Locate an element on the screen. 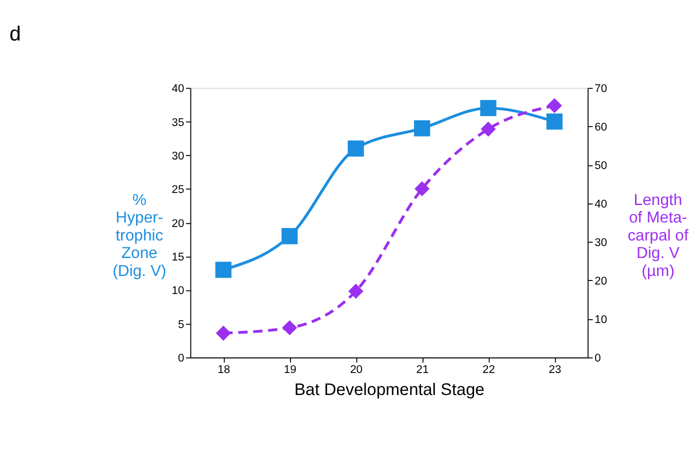  y-tick-label: 5 is located at coordinates (181, 324).